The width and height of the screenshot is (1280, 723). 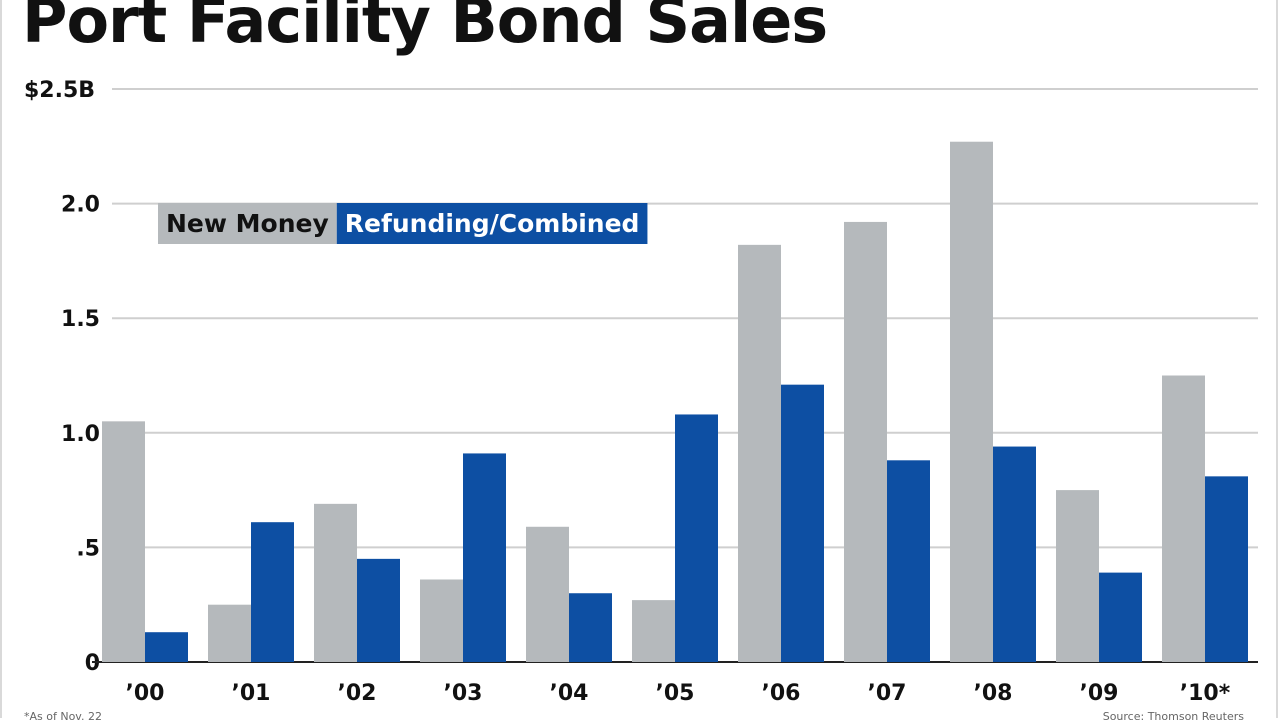 What do you see at coordinates (425, 28) in the screenshot?
I see `chart-title: Port Facility Bond Sales` at bounding box center [425, 28].